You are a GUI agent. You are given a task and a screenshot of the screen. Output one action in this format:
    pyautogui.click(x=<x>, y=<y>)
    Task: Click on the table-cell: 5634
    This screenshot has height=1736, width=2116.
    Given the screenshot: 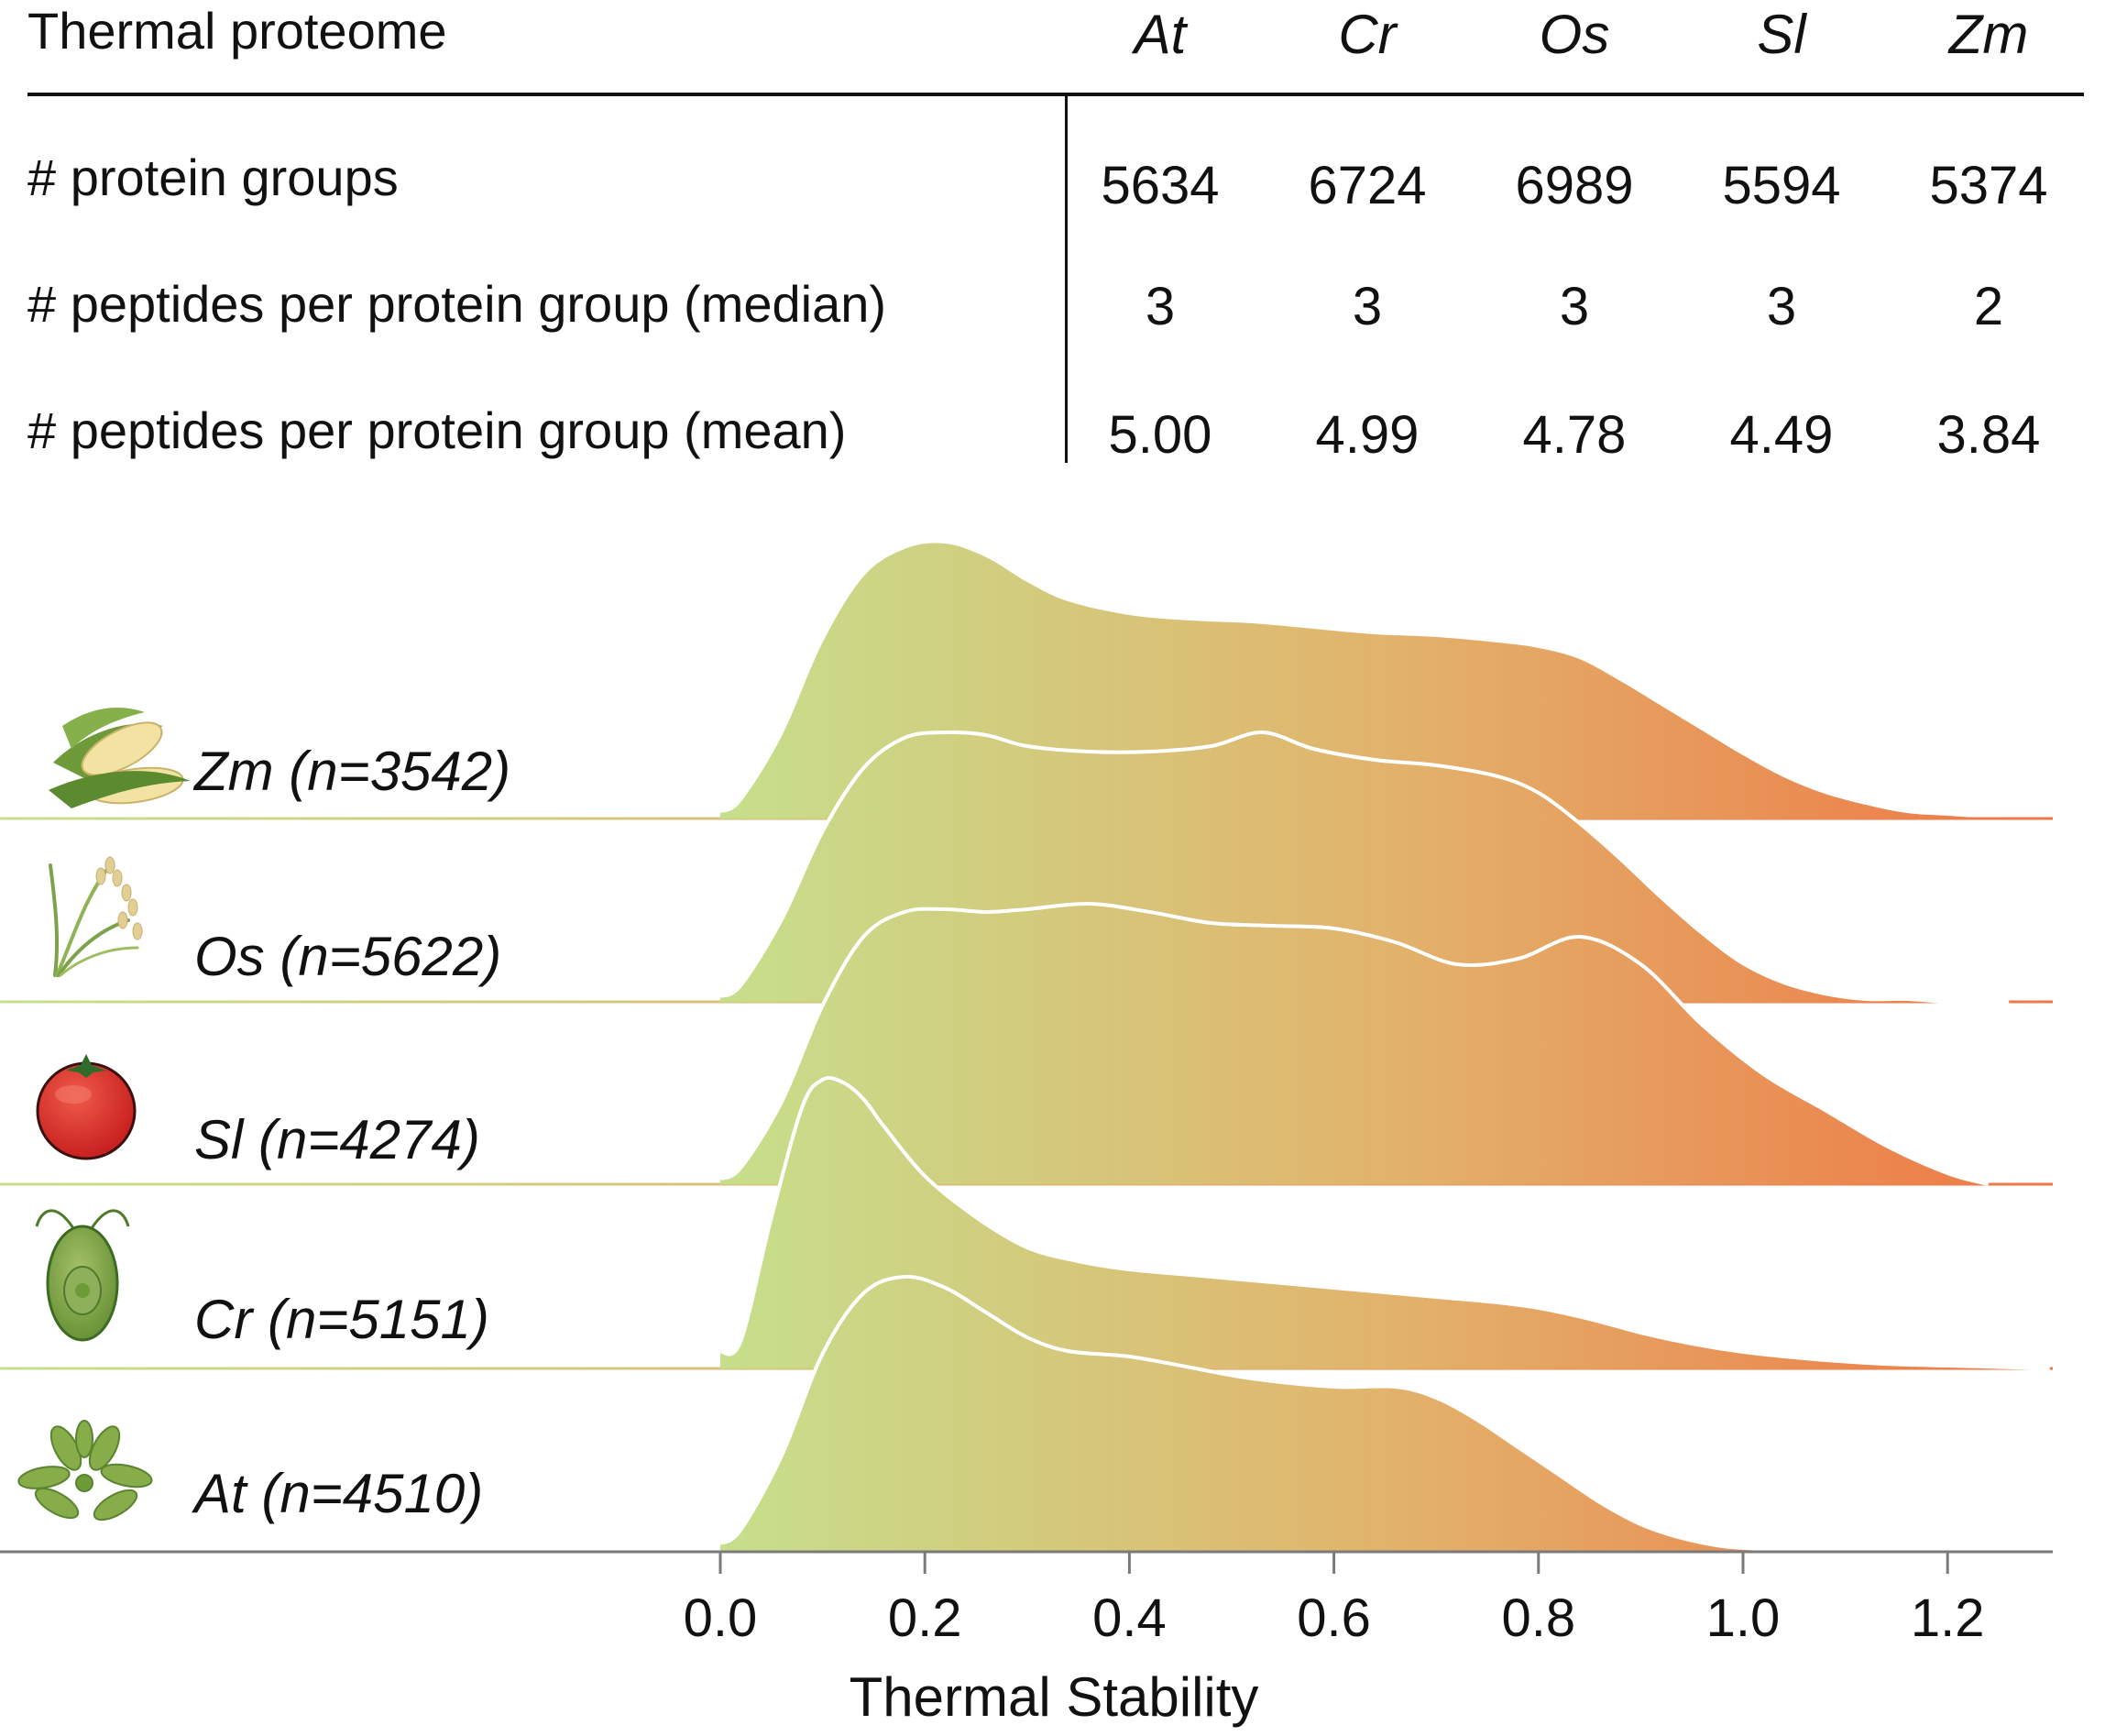 What is the action you would take?
    pyautogui.click(x=1160, y=186)
    